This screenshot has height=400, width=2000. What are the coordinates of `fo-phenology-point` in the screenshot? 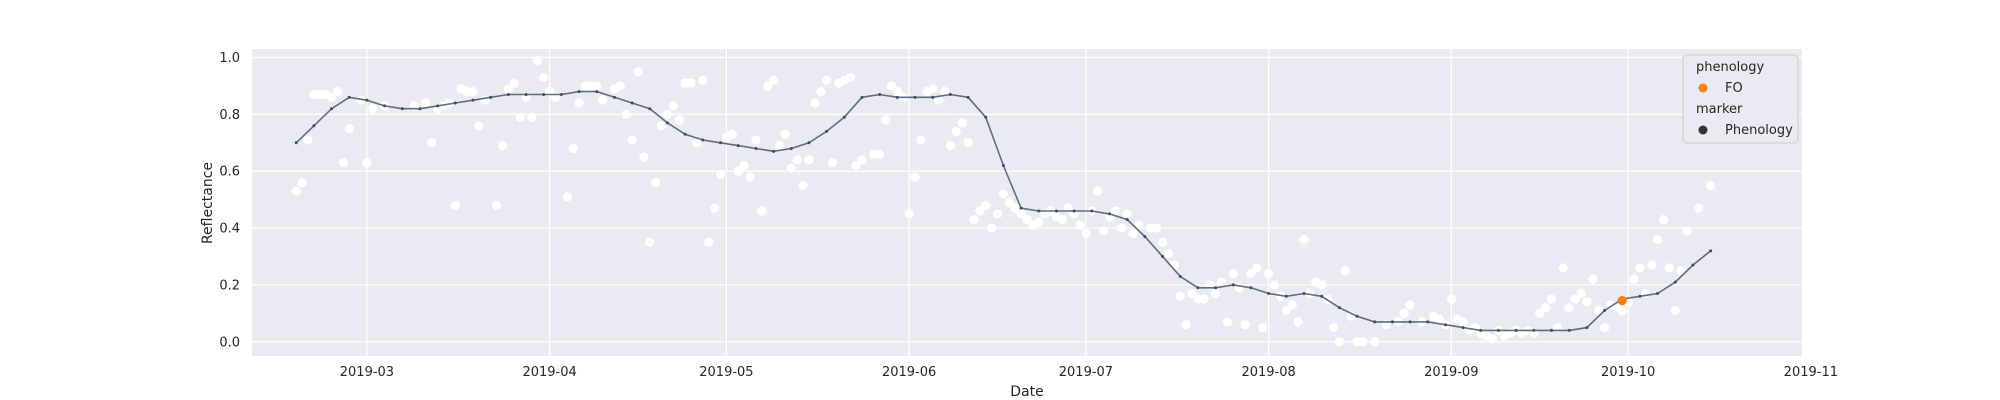 It's located at (1622, 300).